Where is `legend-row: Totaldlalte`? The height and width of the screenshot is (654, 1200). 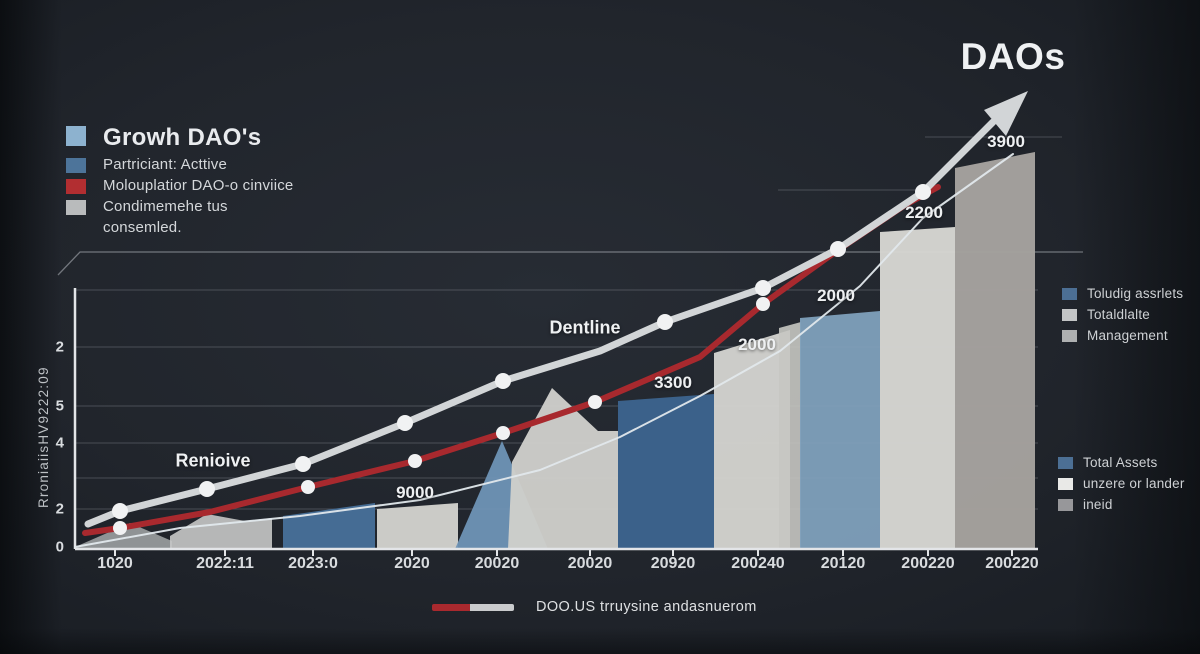
legend-row: Totaldlalte is located at coordinates (1122, 314).